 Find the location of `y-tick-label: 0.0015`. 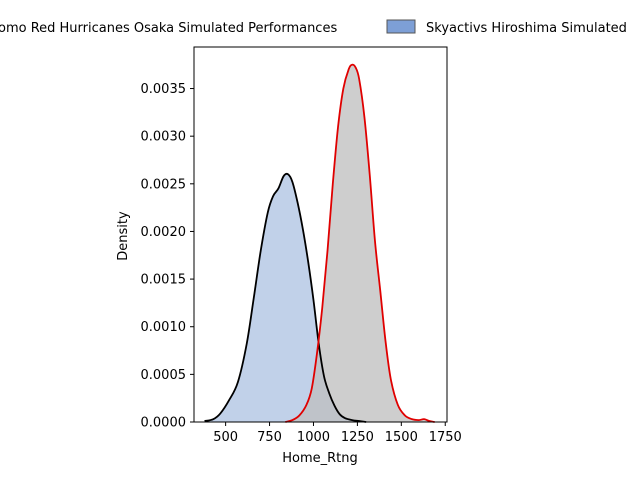

y-tick-label: 0.0015 is located at coordinates (164, 280).